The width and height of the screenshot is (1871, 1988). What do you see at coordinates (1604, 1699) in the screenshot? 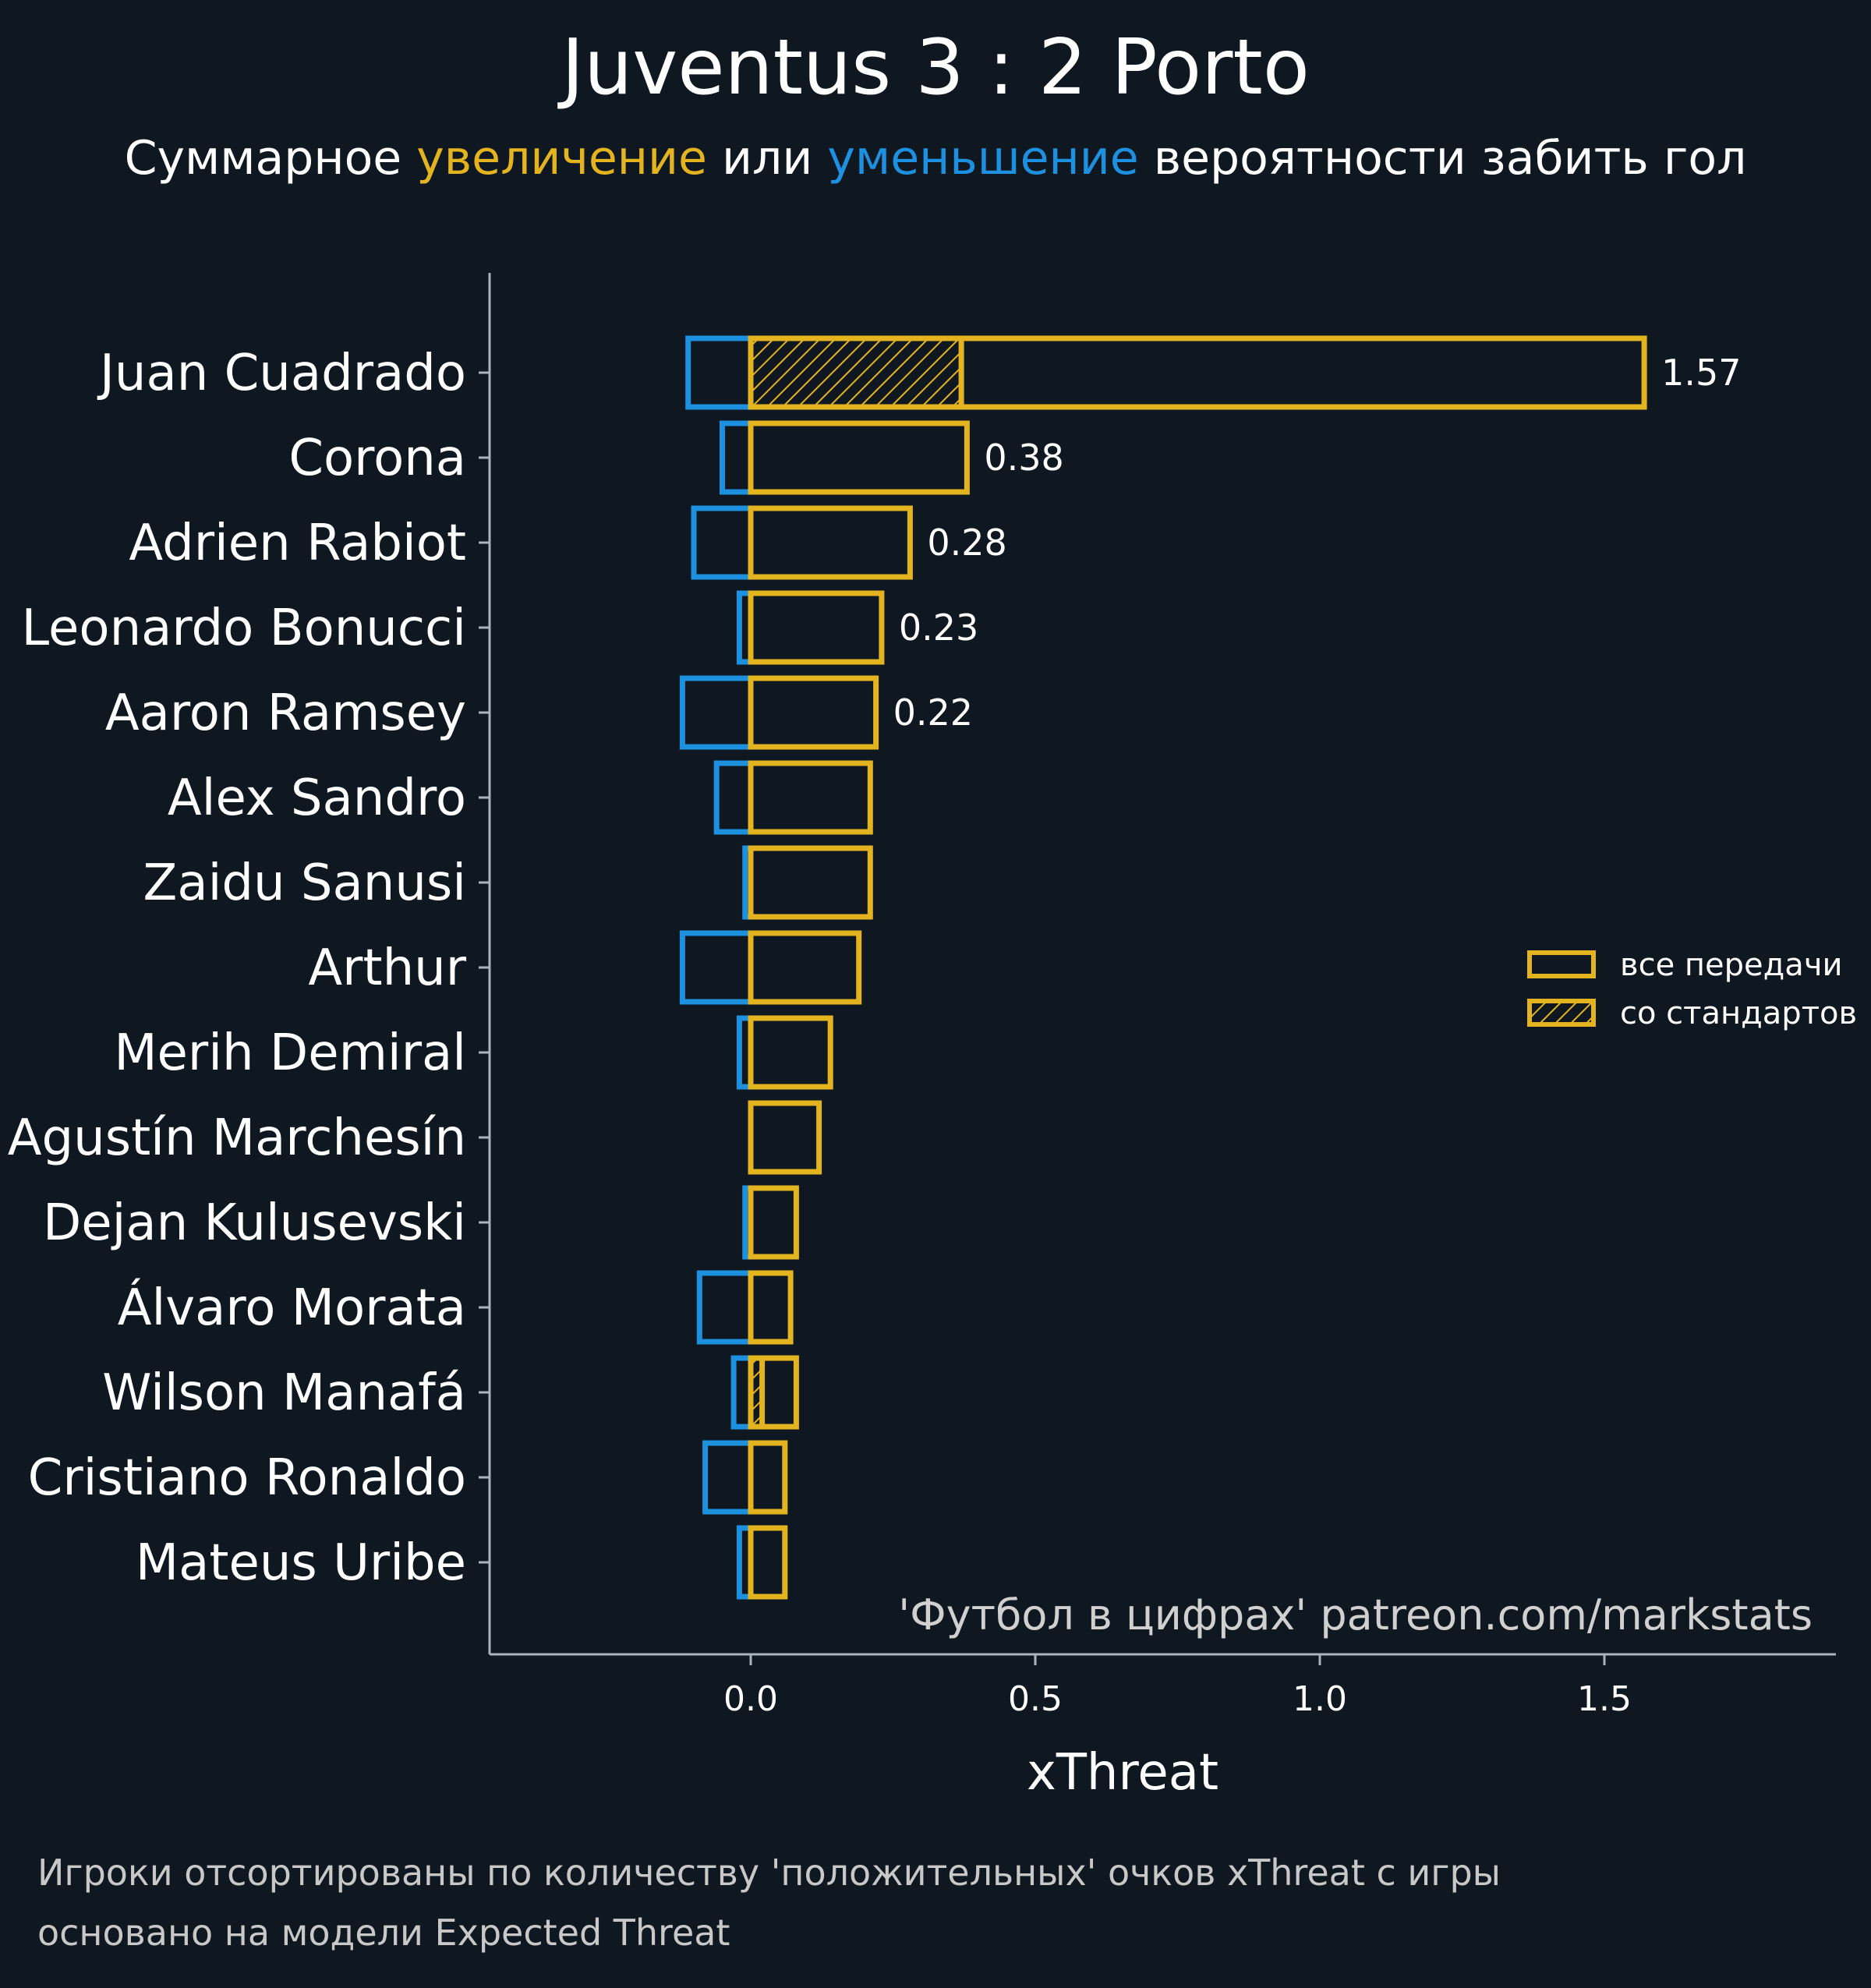
I see `x-tick-label: 1.5` at bounding box center [1604, 1699].